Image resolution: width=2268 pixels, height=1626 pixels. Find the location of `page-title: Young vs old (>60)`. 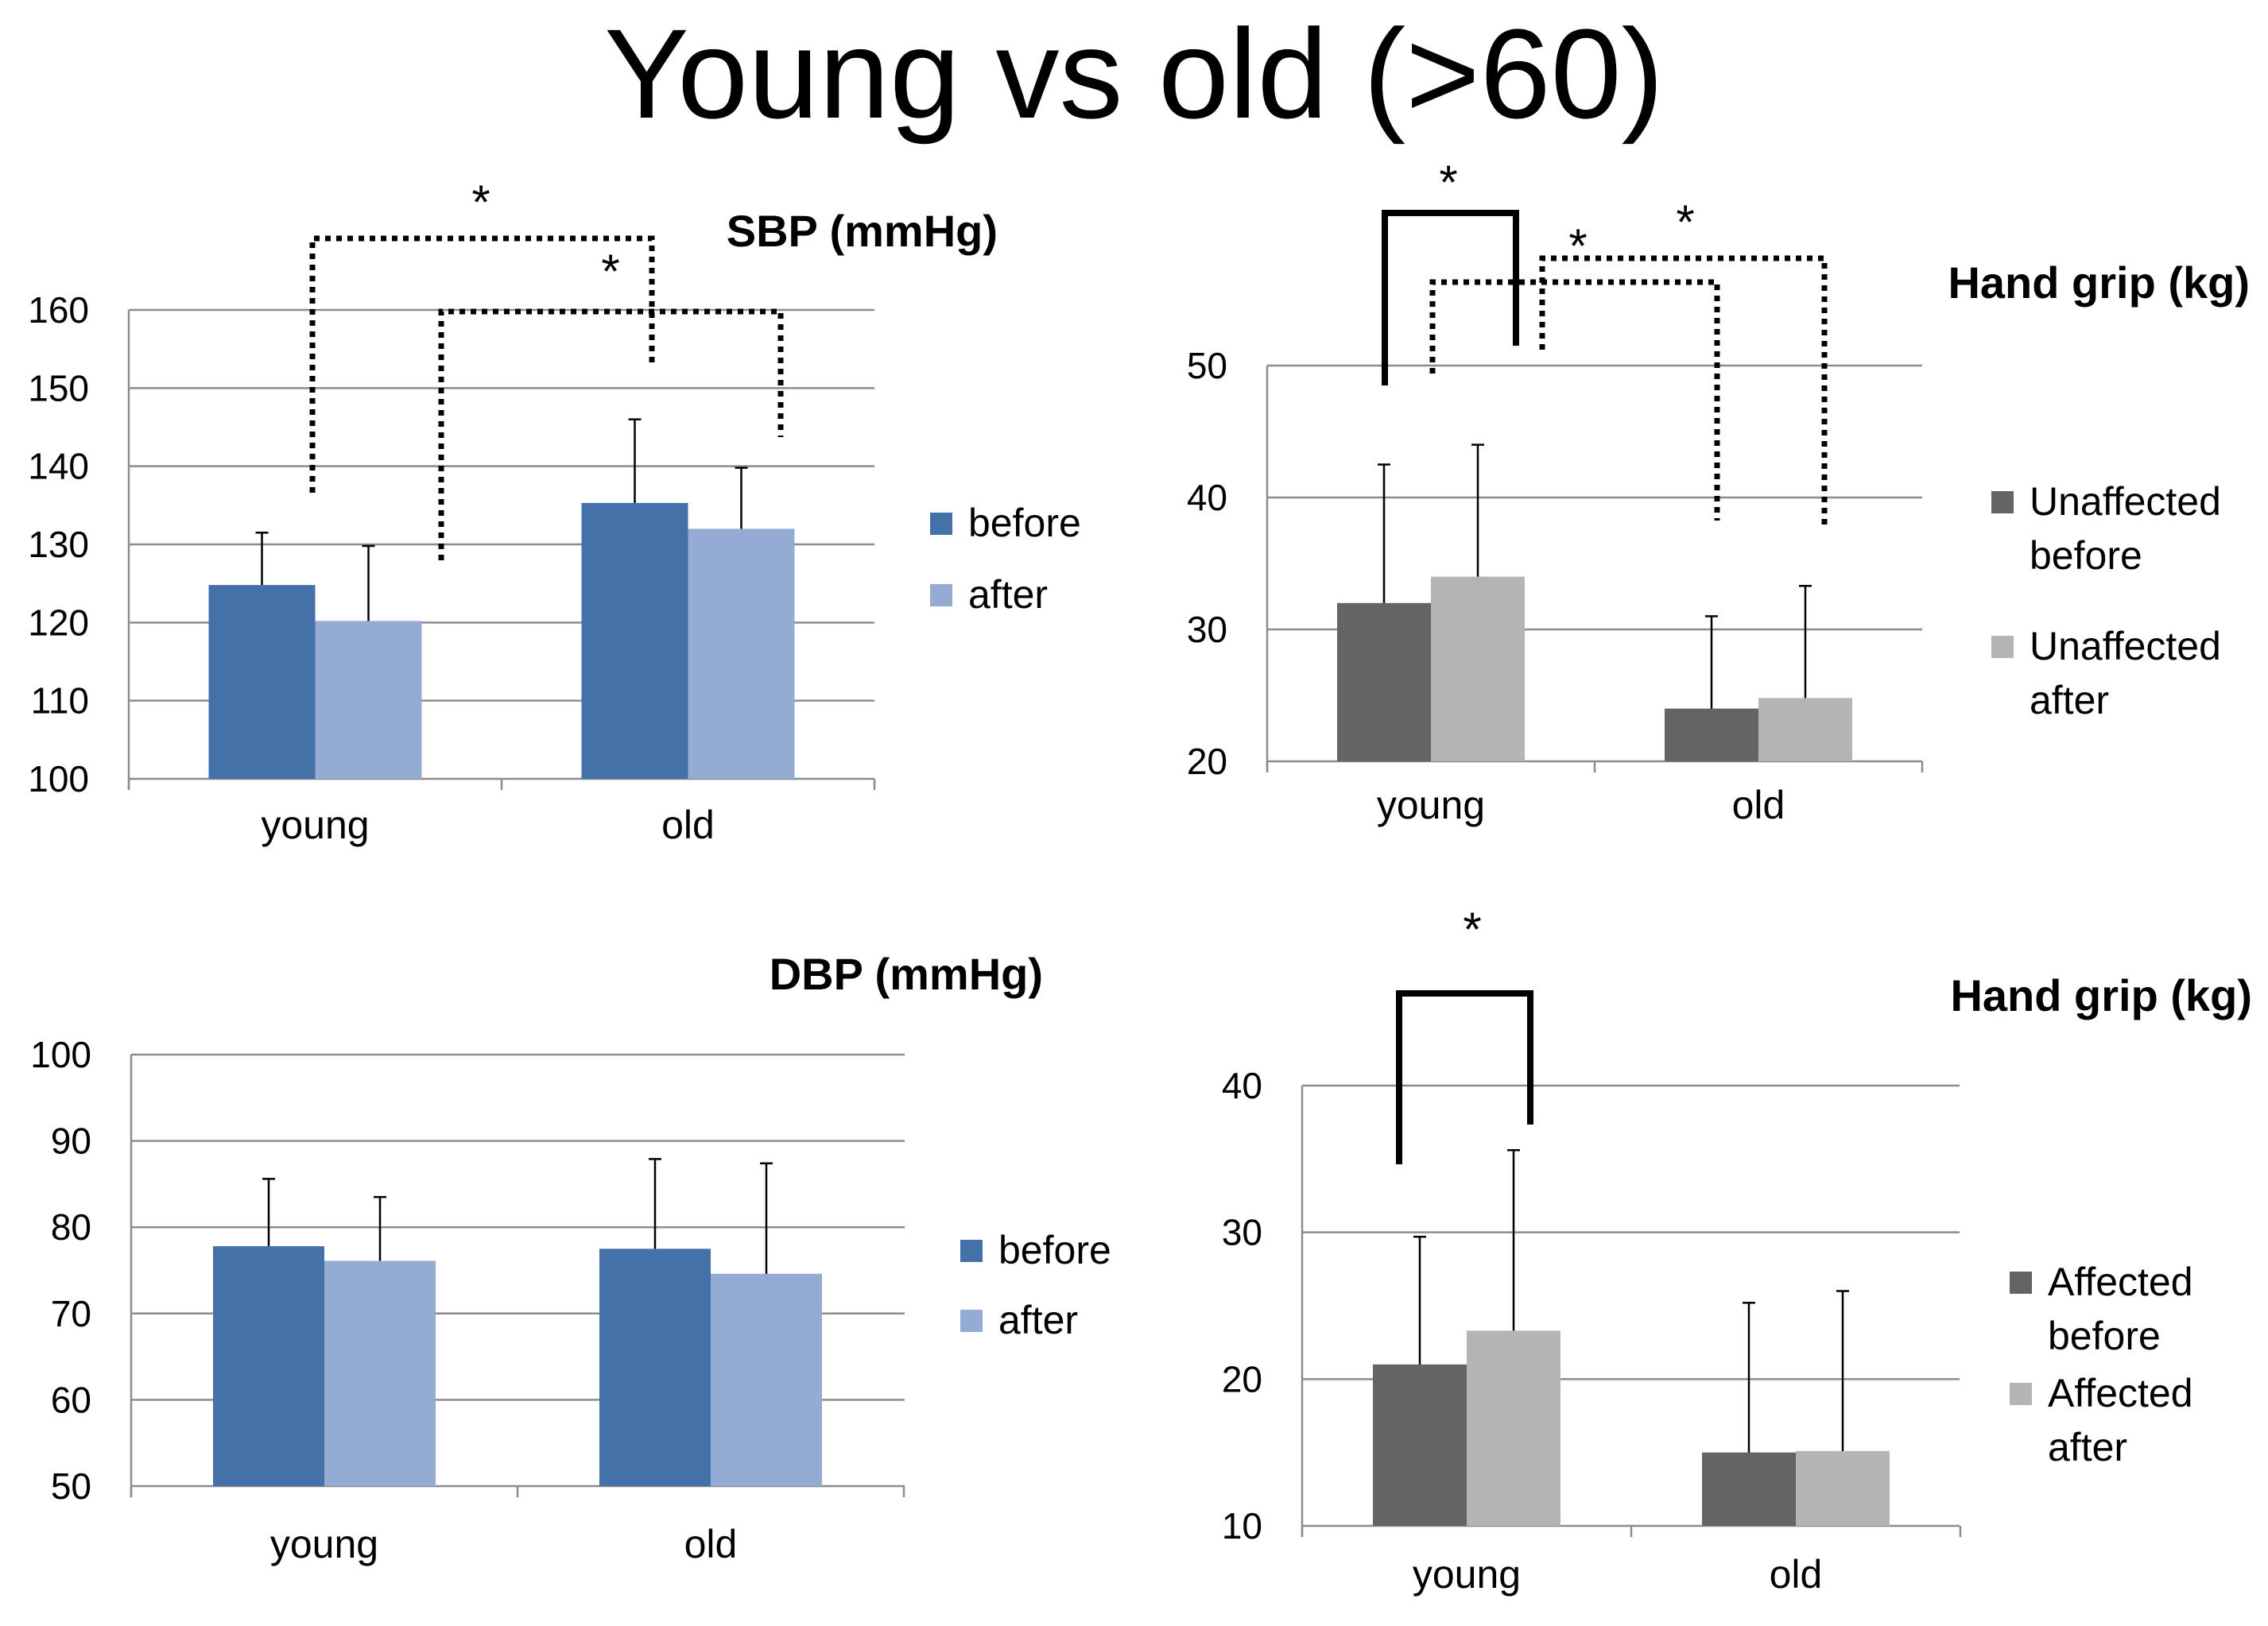

page-title: Young vs old (>60) is located at coordinates (1134, 73).